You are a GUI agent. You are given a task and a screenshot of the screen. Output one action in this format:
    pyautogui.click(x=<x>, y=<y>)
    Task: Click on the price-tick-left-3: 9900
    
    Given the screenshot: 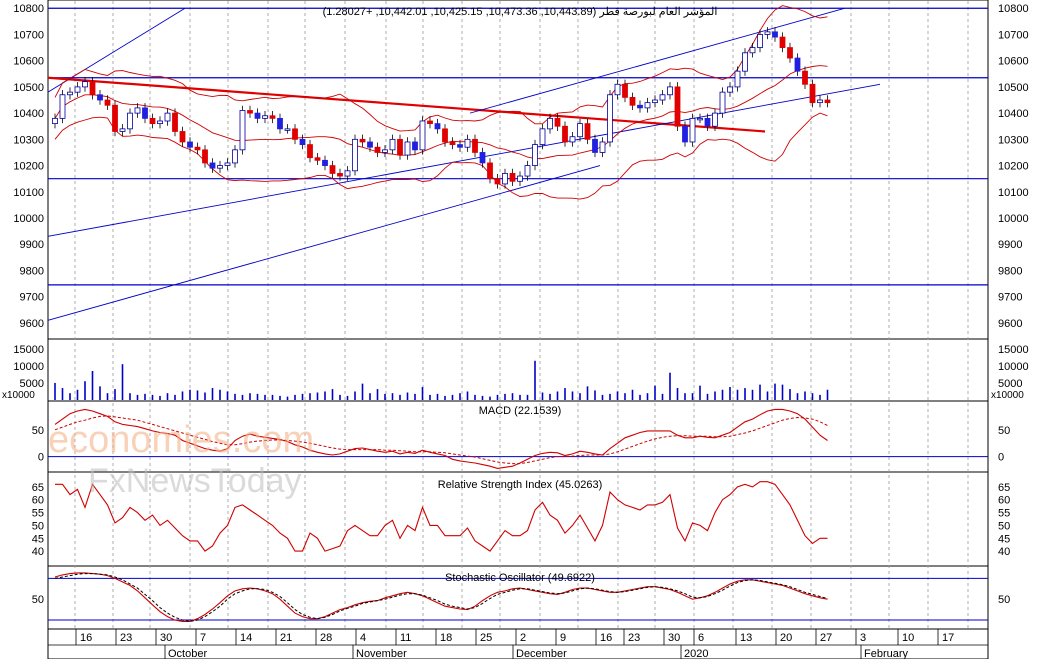 What is the action you would take?
    pyautogui.click(x=32, y=245)
    